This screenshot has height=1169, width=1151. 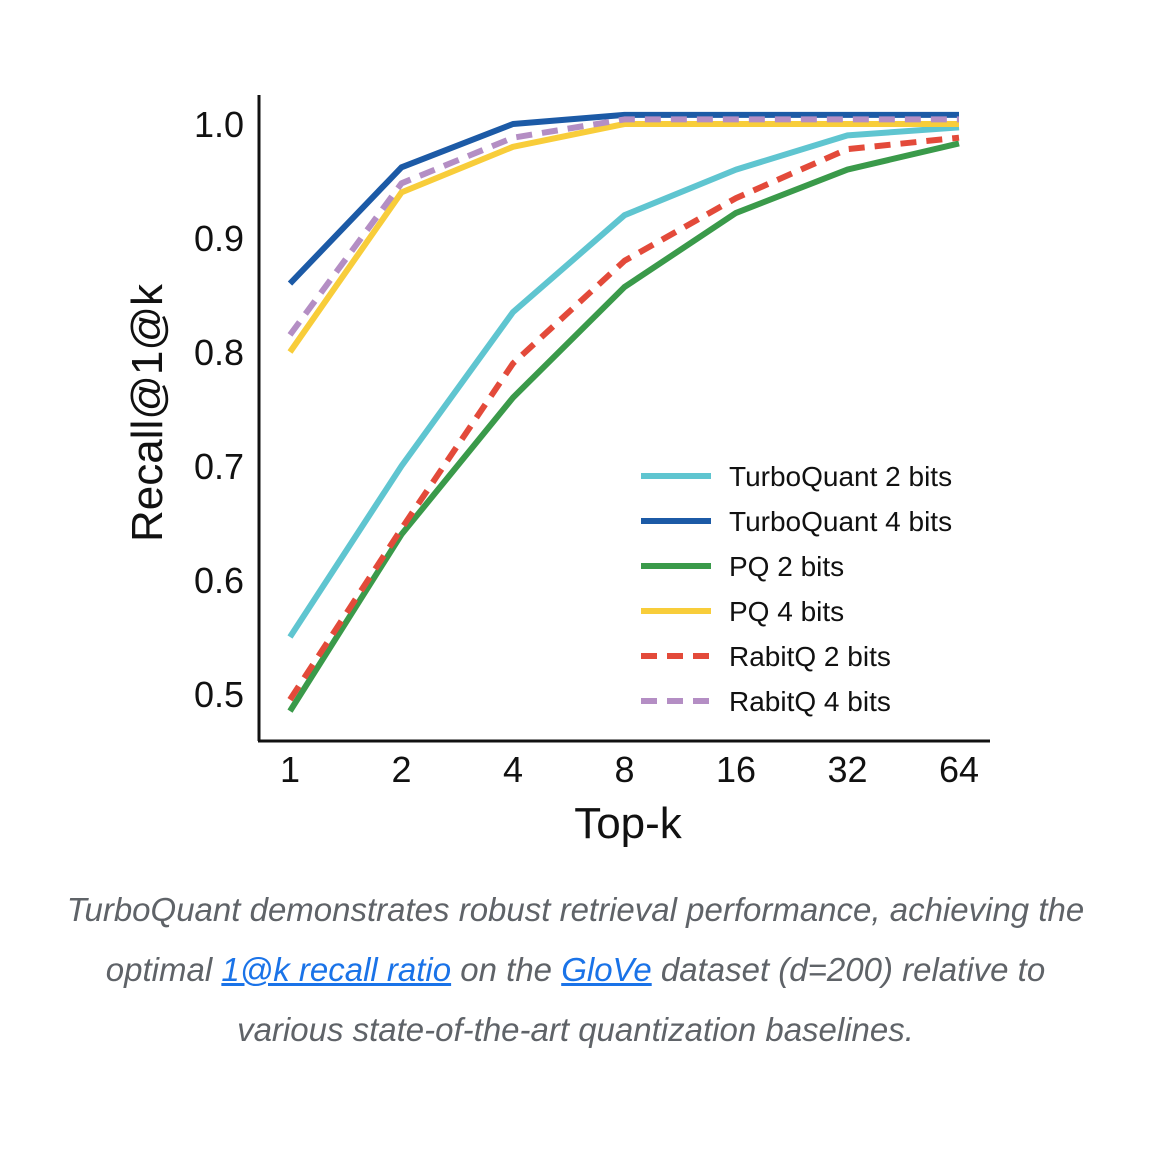 What do you see at coordinates (786, 611) in the screenshot?
I see `legend-label: PQ 4 bits` at bounding box center [786, 611].